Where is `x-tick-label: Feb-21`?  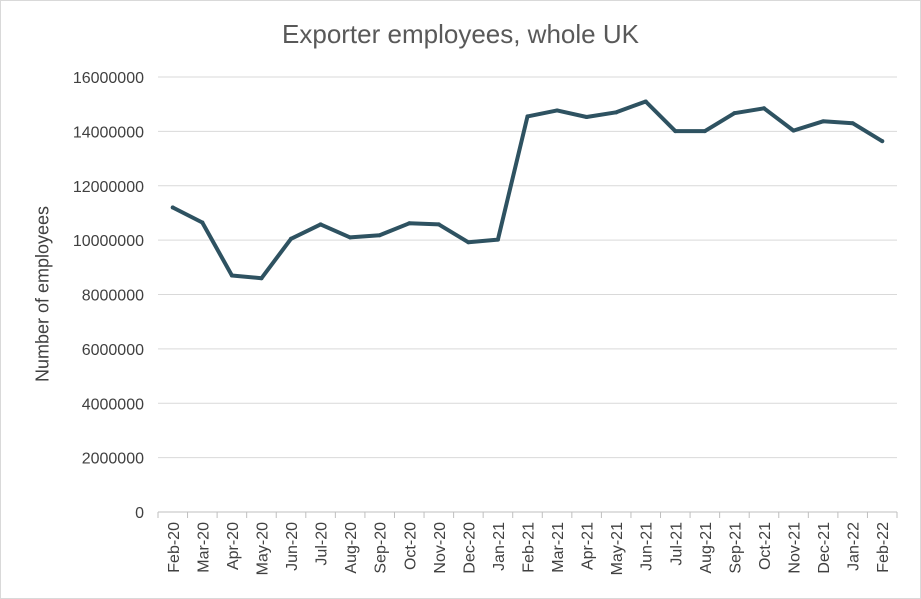 x-tick-label: Feb-21 is located at coordinates (529, 547).